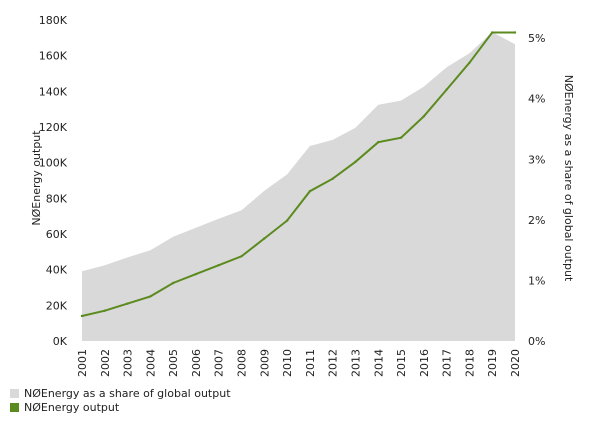 This screenshot has width=600, height=437. Describe the element at coordinates (150, 363) in the screenshot. I see `x-tick-label: 2004` at that location.